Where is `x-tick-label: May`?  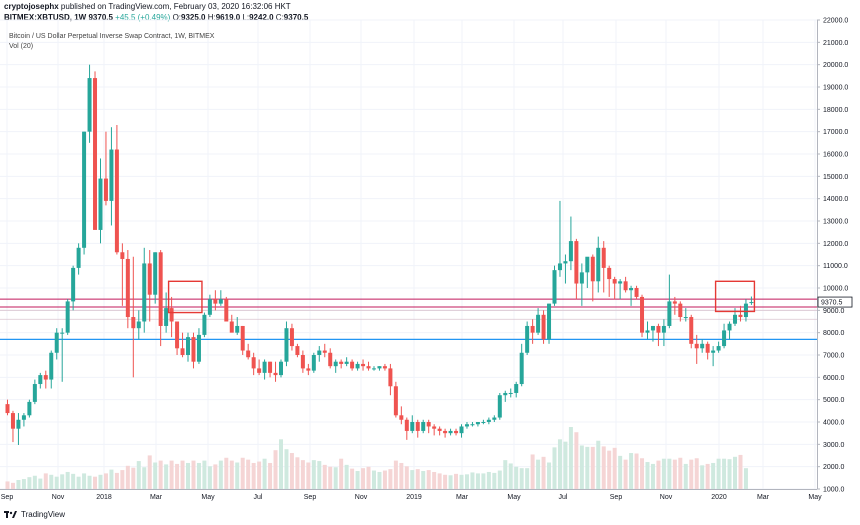
x-tick-label: May is located at coordinates (815, 497).